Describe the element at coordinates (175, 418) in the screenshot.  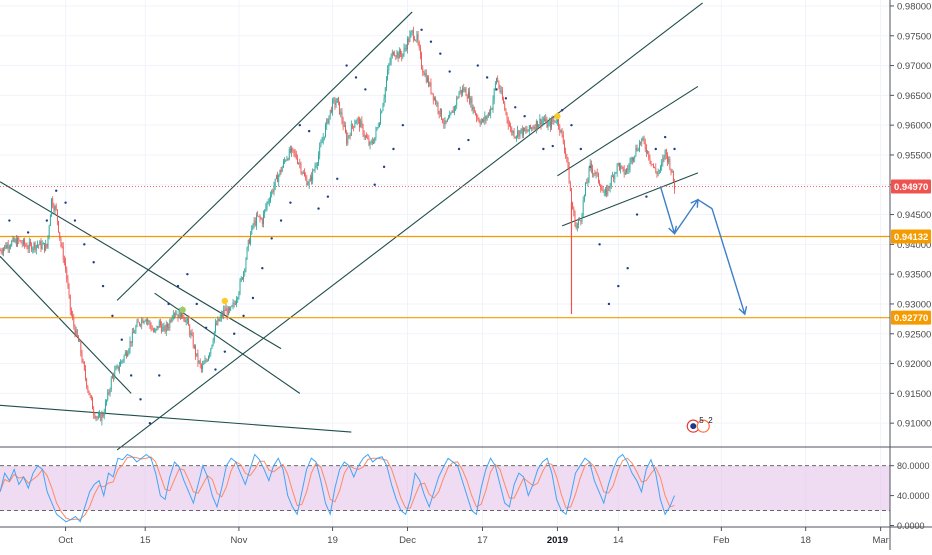
I see `trendline` at that location.